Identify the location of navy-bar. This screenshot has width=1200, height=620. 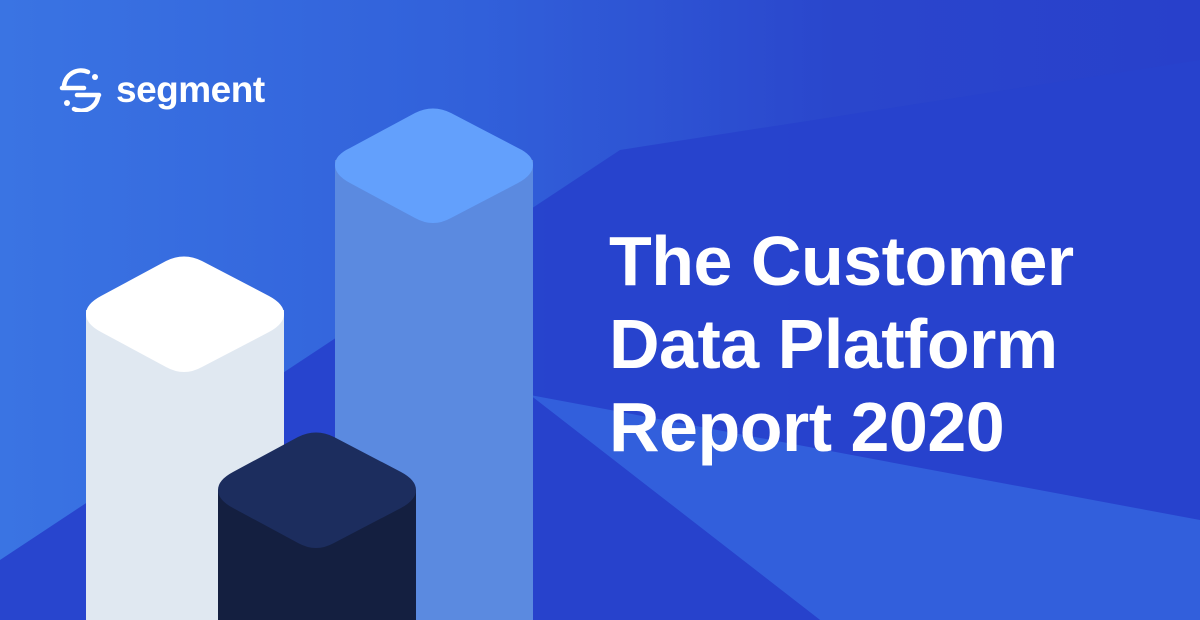
(317, 526).